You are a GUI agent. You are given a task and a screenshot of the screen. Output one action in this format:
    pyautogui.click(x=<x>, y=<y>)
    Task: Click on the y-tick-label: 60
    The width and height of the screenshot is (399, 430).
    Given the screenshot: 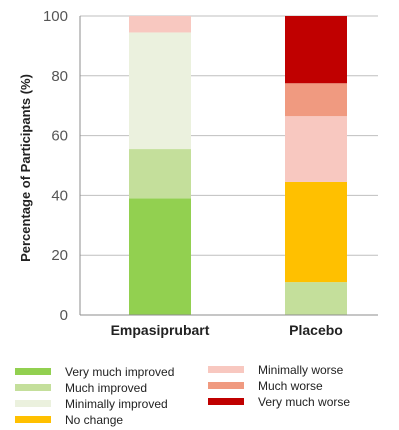 What is the action you would take?
    pyautogui.click(x=59, y=136)
    